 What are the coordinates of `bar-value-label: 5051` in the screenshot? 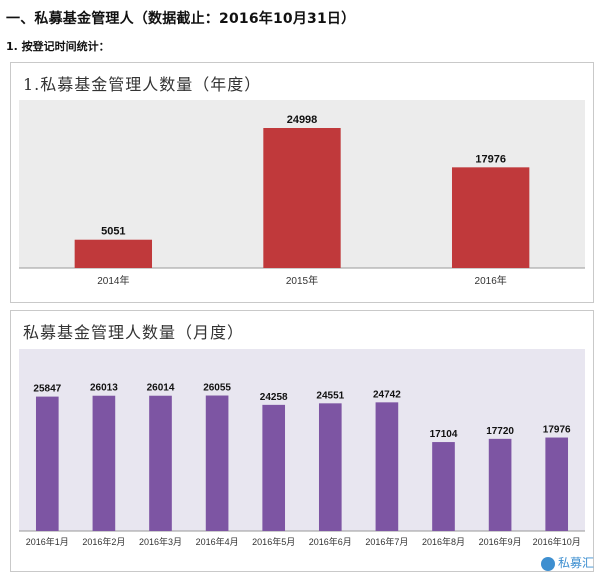 It's located at (113, 232).